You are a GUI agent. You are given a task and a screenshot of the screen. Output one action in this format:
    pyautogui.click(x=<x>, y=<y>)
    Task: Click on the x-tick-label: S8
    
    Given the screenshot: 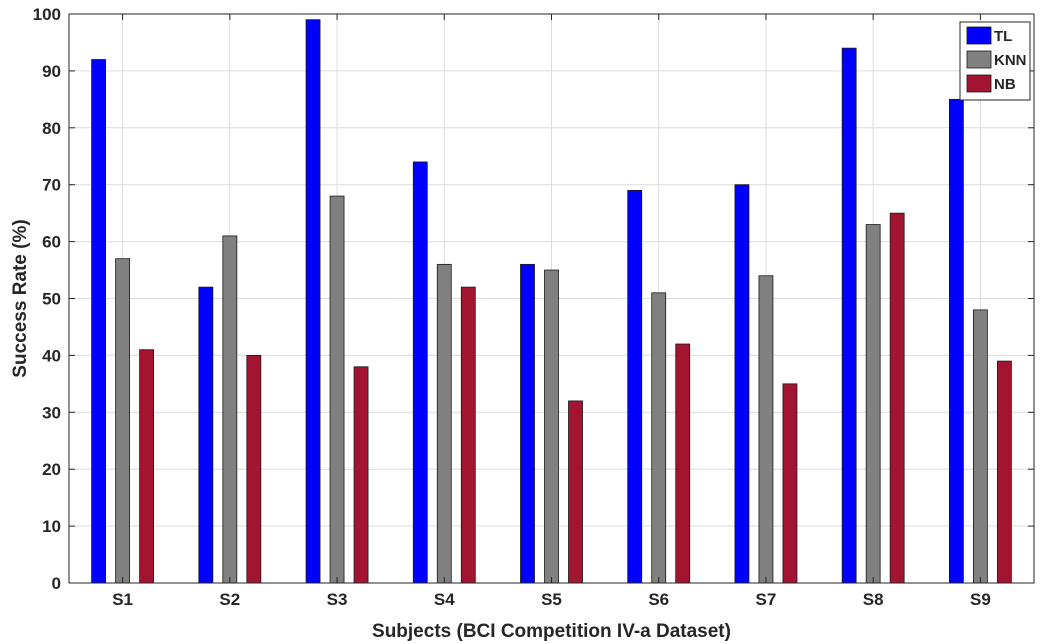 What is the action you would take?
    pyautogui.click(x=873, y=599)
    